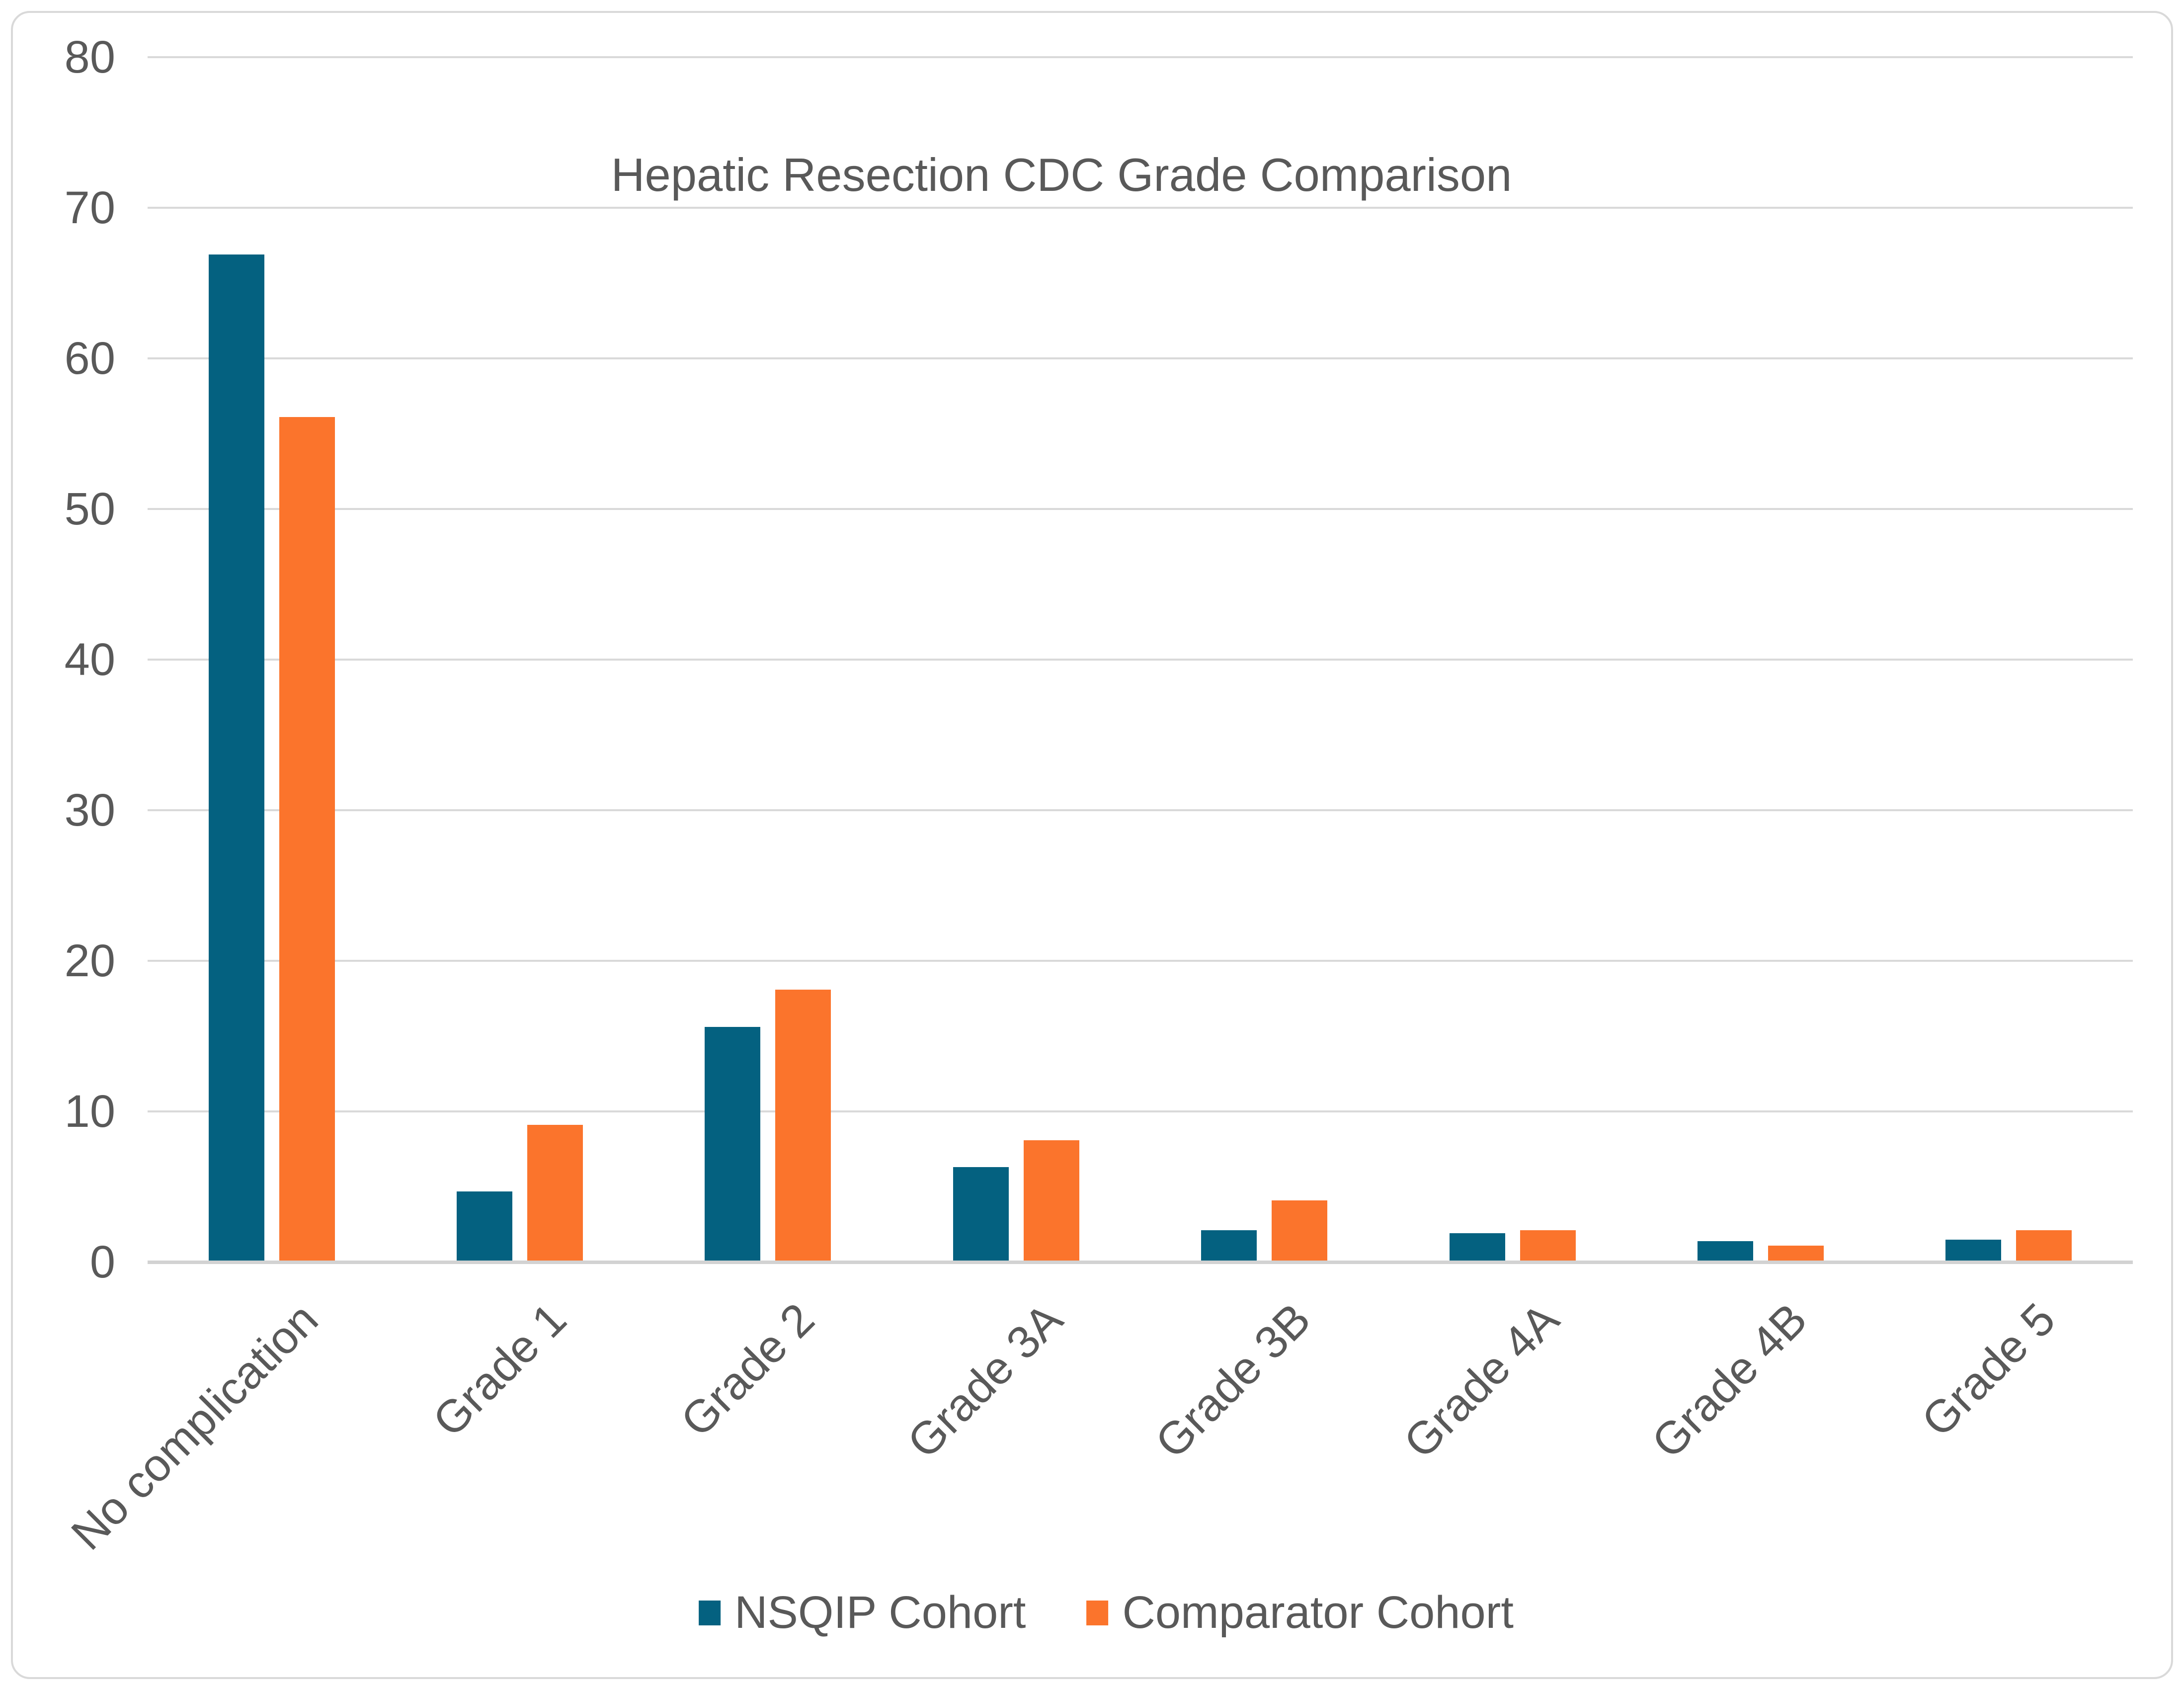 This screenshot has height=1690, width=2184. Describe the element at coordinates (1229, 1245) in the screenshot. I see `bar-nsqip-cohort-grade-3b` at that location.